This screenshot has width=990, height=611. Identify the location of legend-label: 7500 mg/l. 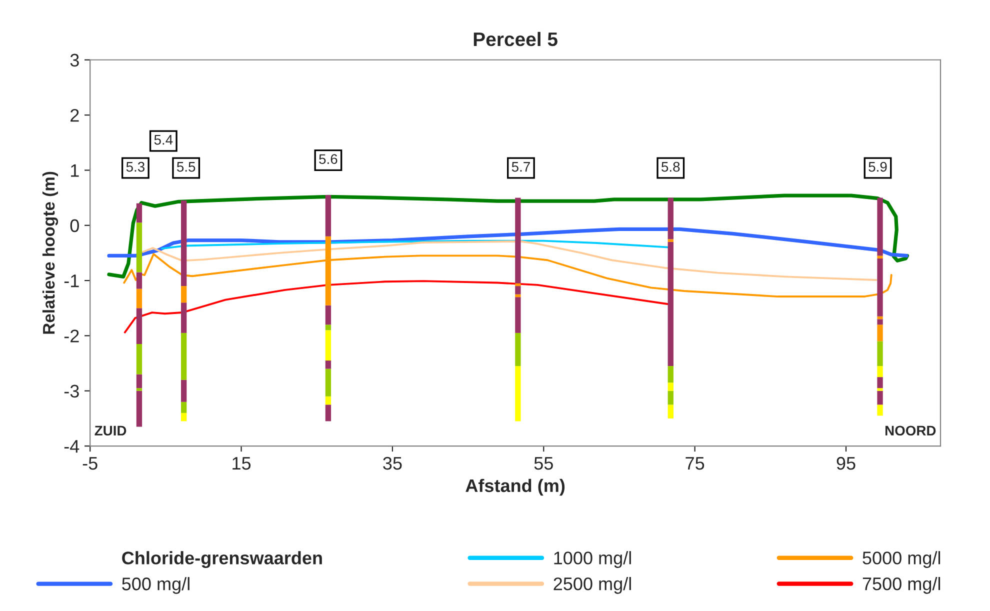
(901, 585).